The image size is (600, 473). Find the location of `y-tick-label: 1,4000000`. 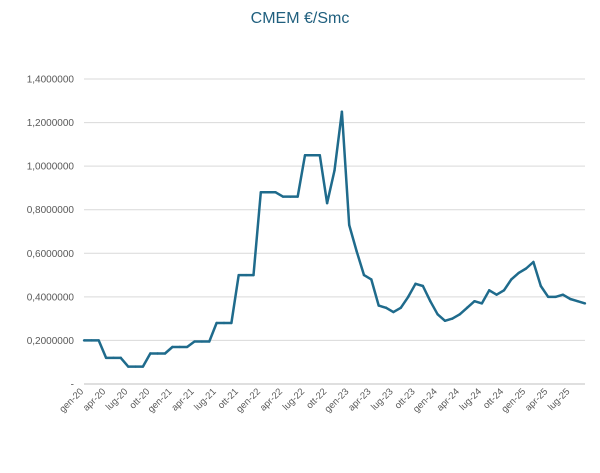

y-tick-label: 1,4000000 is located at coordinates (51, 80).